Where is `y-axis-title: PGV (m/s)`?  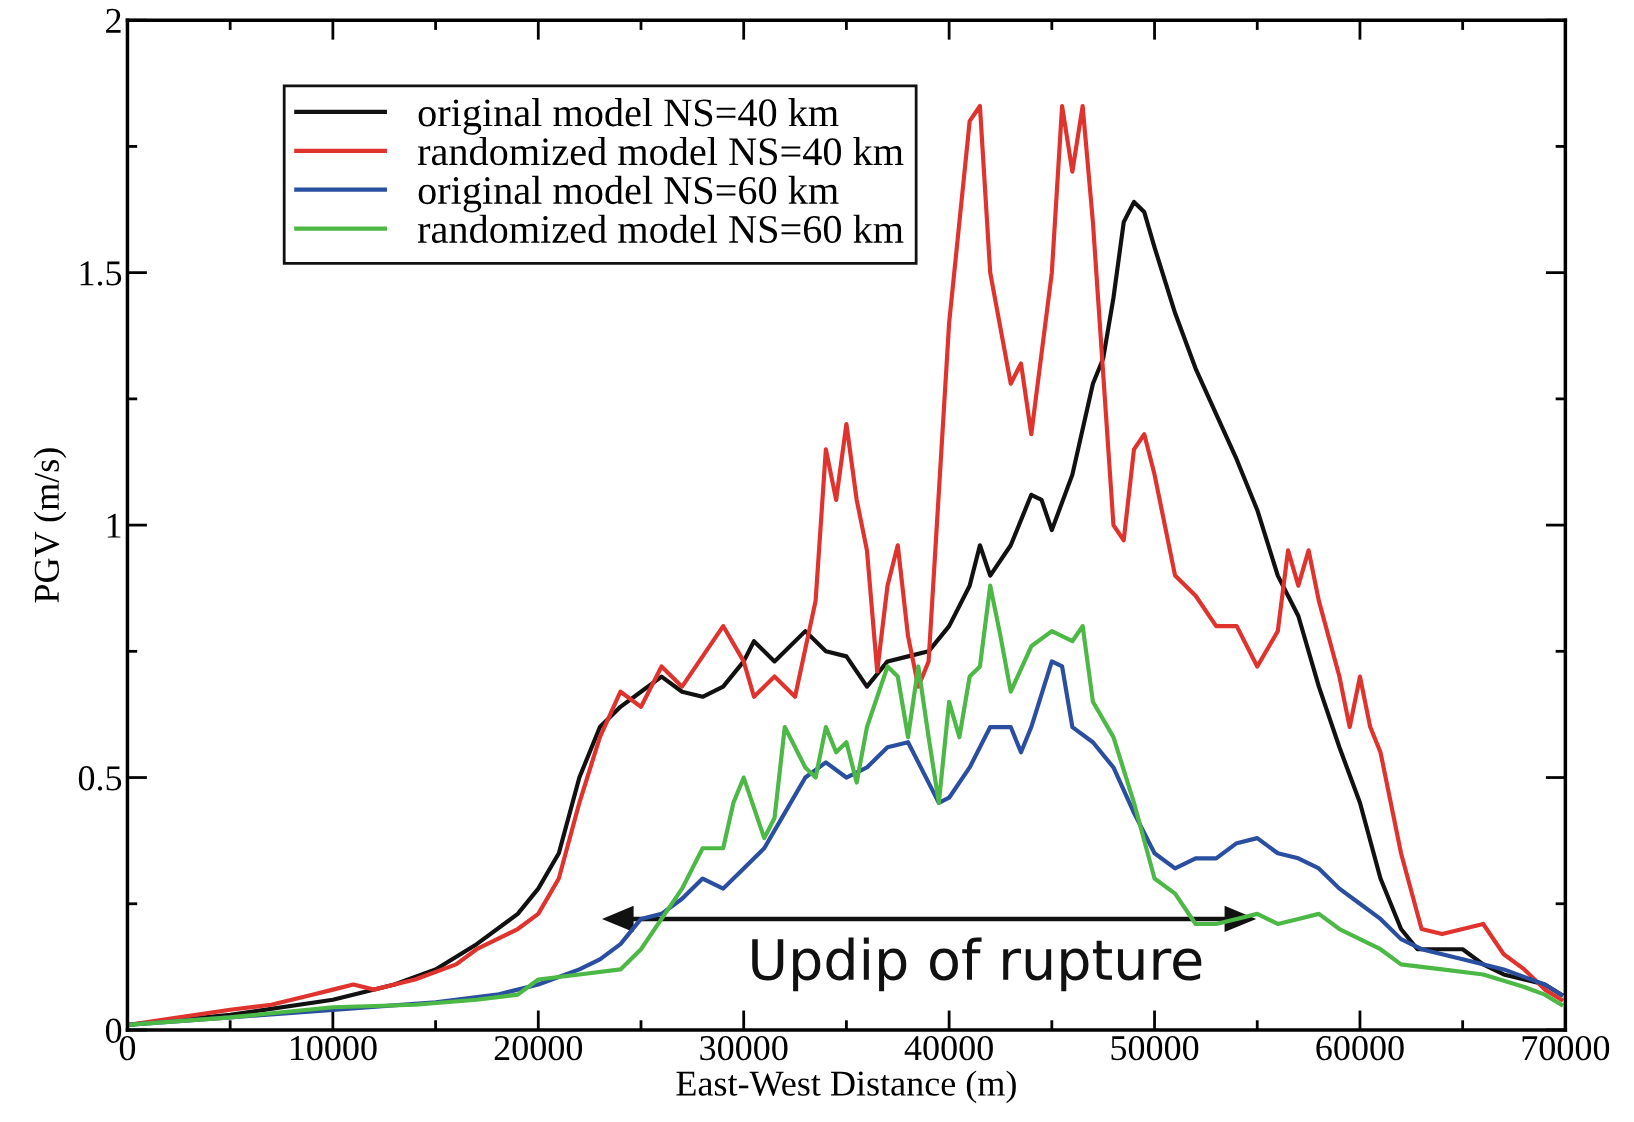 y-axis-title: PGV (m/s) is located at coordinates (50, 525).